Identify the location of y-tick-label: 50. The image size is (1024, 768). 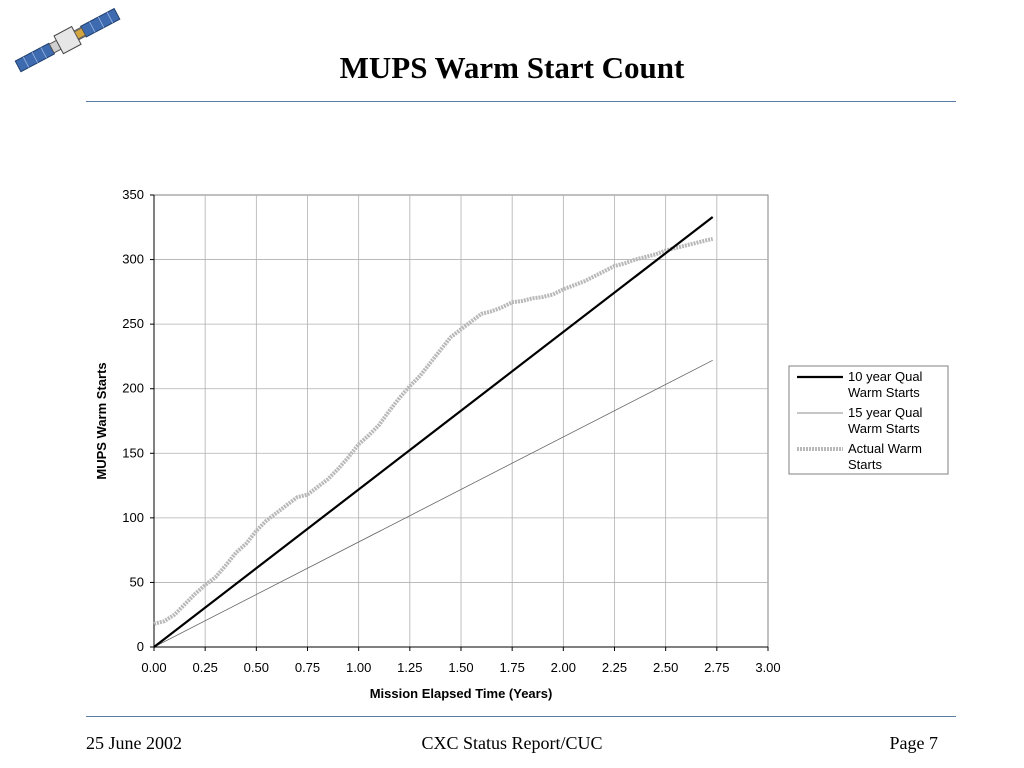
(137, 581).